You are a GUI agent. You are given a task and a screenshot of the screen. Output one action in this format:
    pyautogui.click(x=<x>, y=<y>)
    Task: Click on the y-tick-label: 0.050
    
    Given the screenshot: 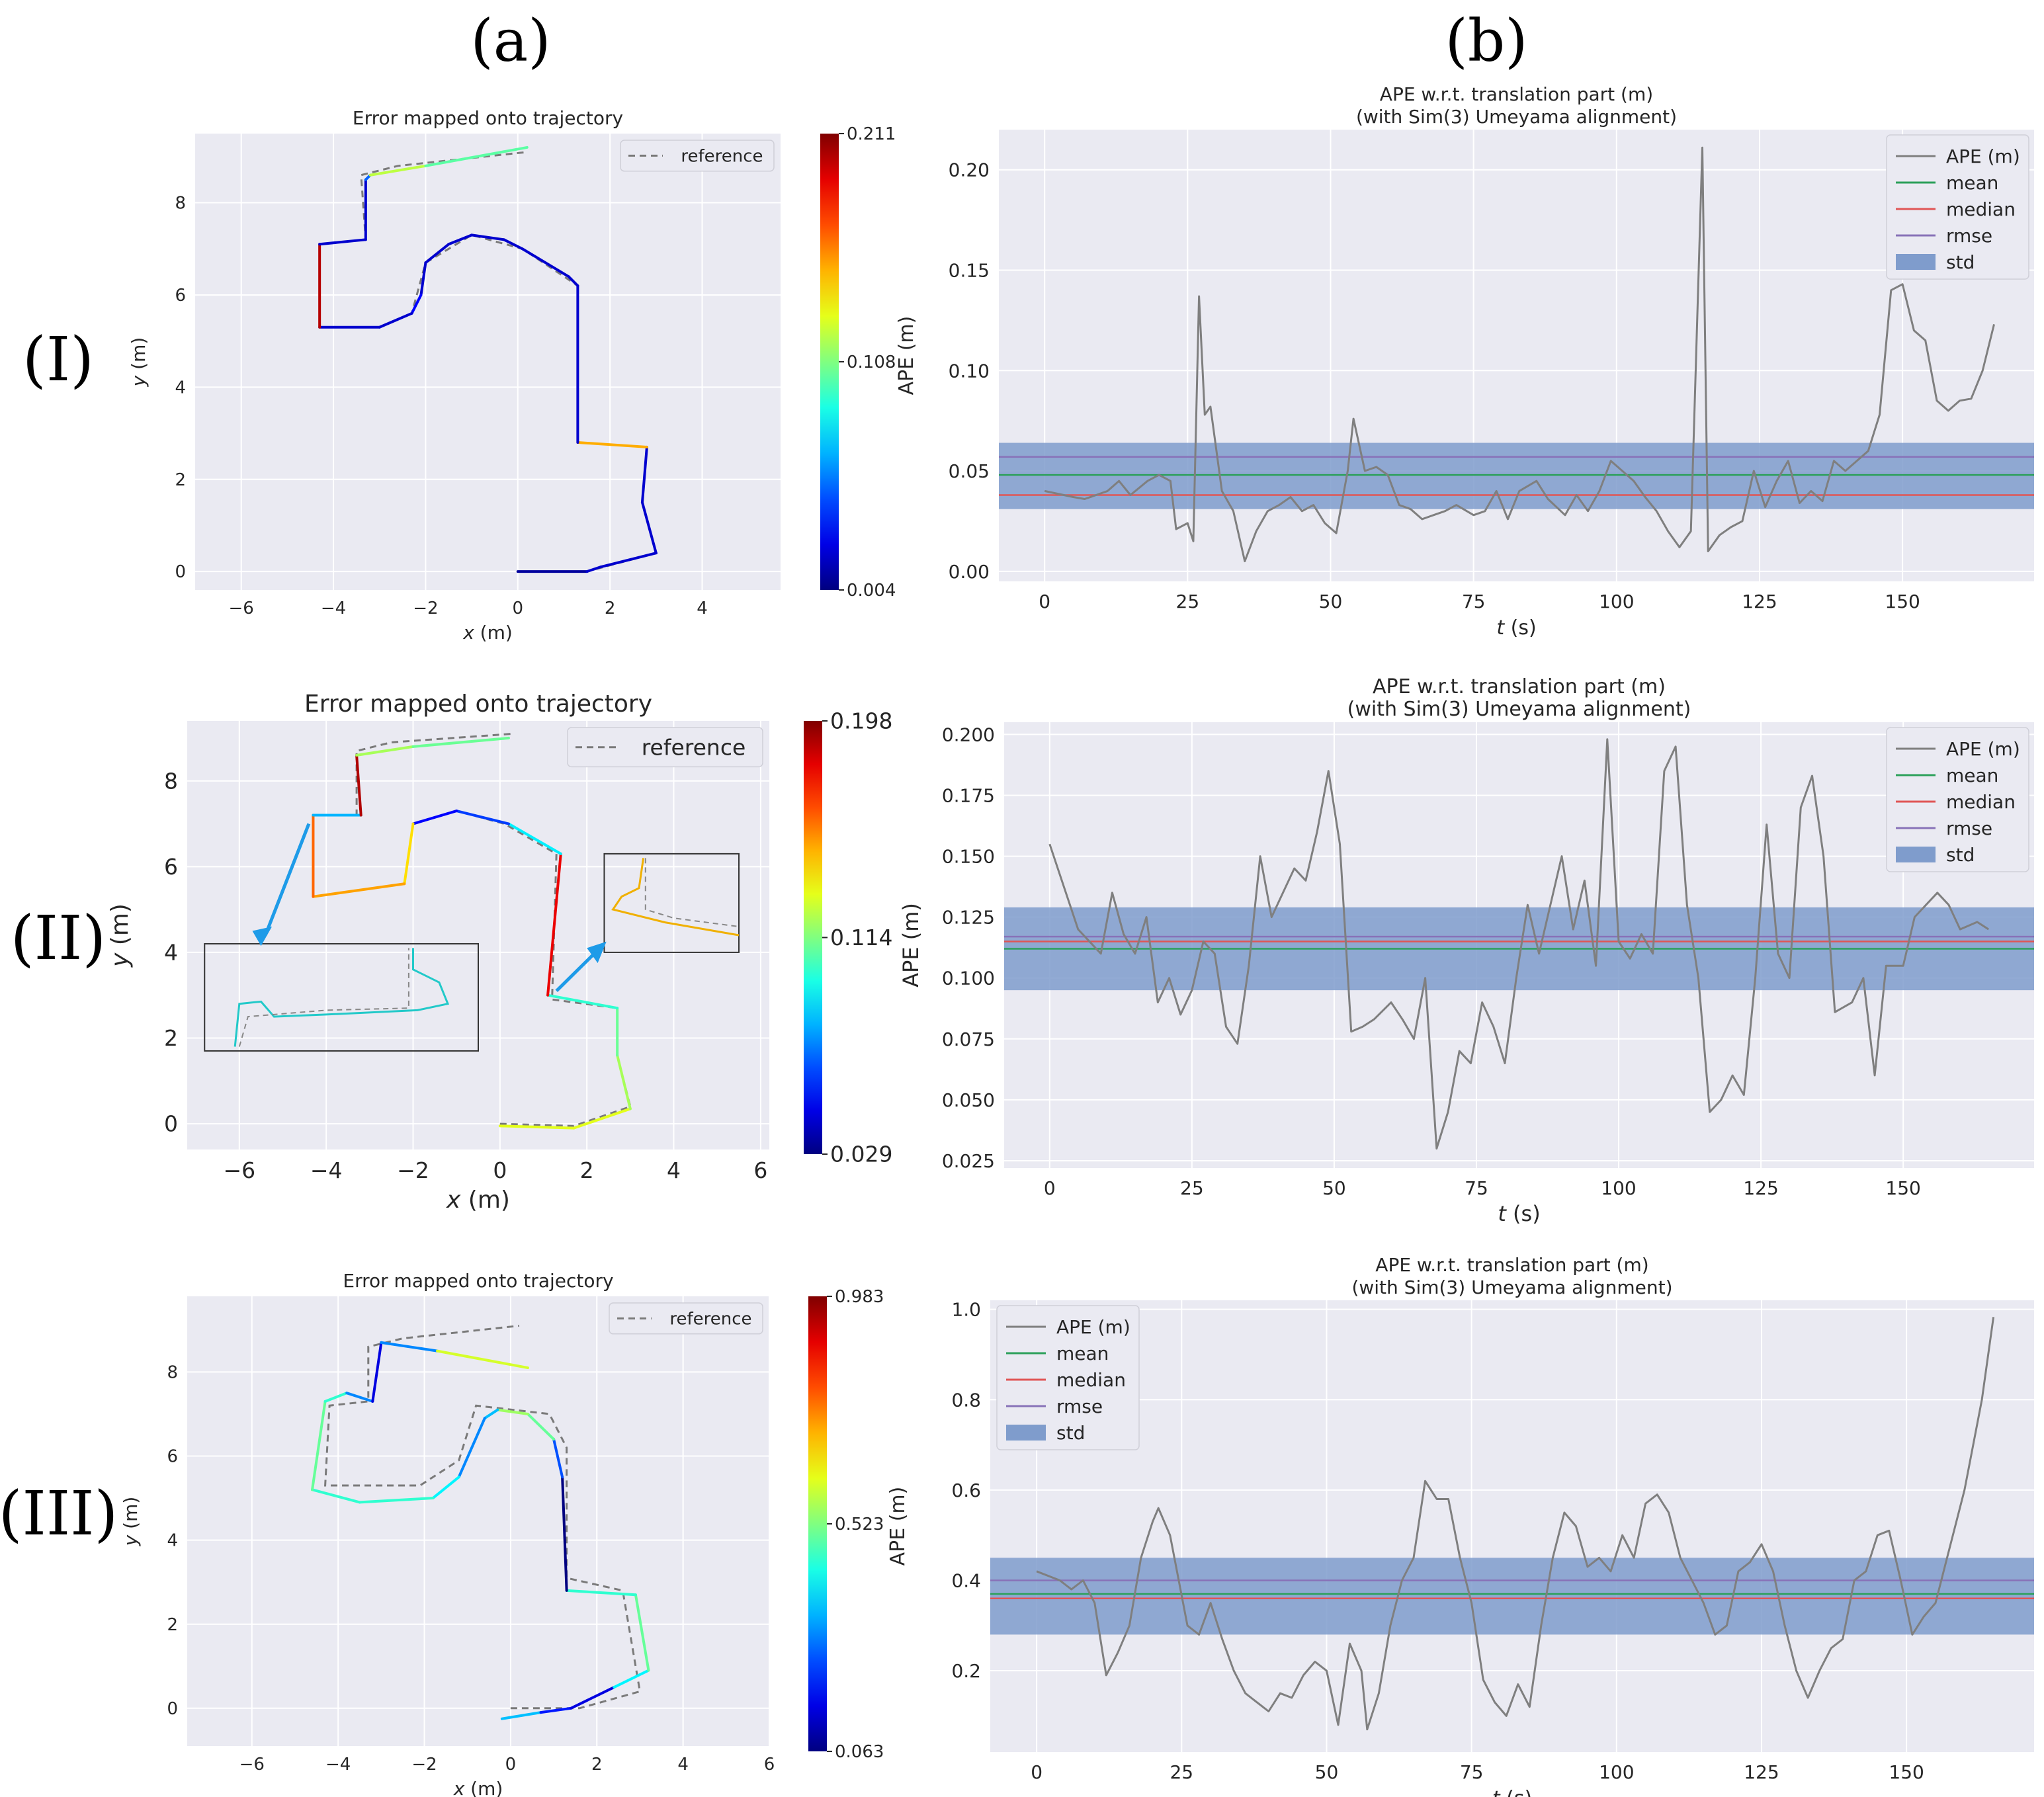 What is the action you would take?
    pyautogui.click(x=969, y=1100)
    